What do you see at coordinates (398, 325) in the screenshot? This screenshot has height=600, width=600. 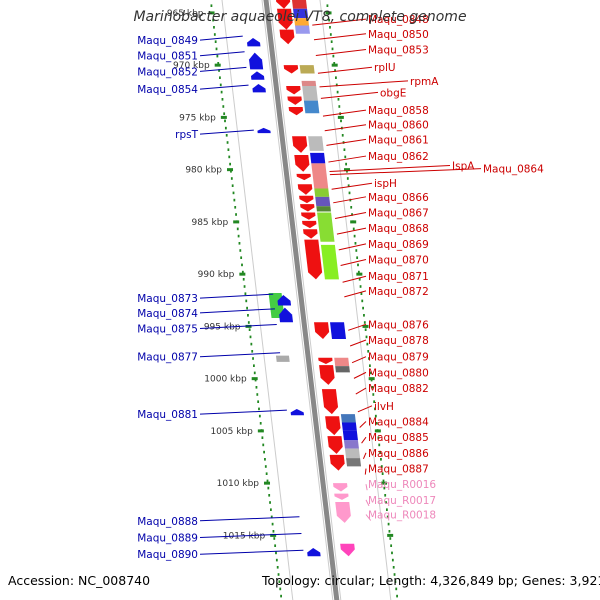 I see `forward-gene-label: Maqu_0876` at bounding box center [398, 325].